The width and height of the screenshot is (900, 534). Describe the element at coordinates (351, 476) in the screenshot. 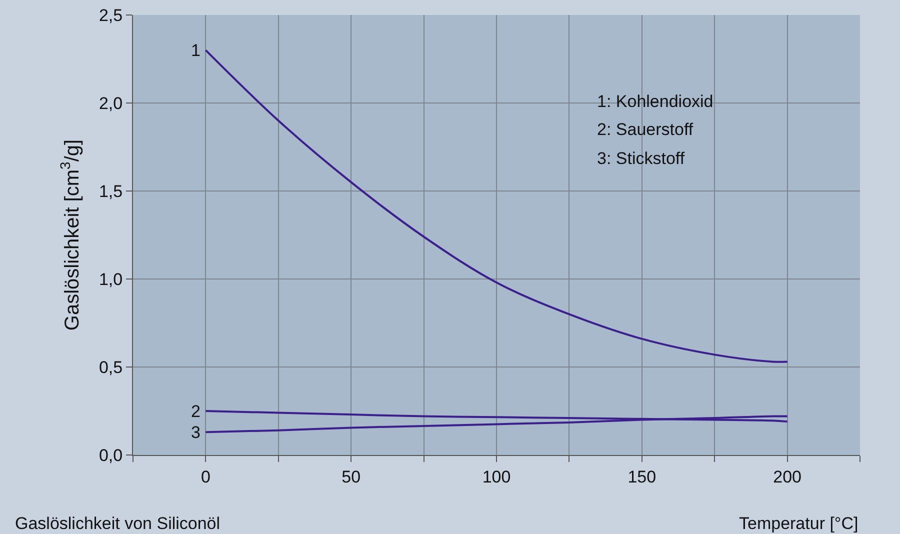

I see `x-tick-label: 50` at that location.